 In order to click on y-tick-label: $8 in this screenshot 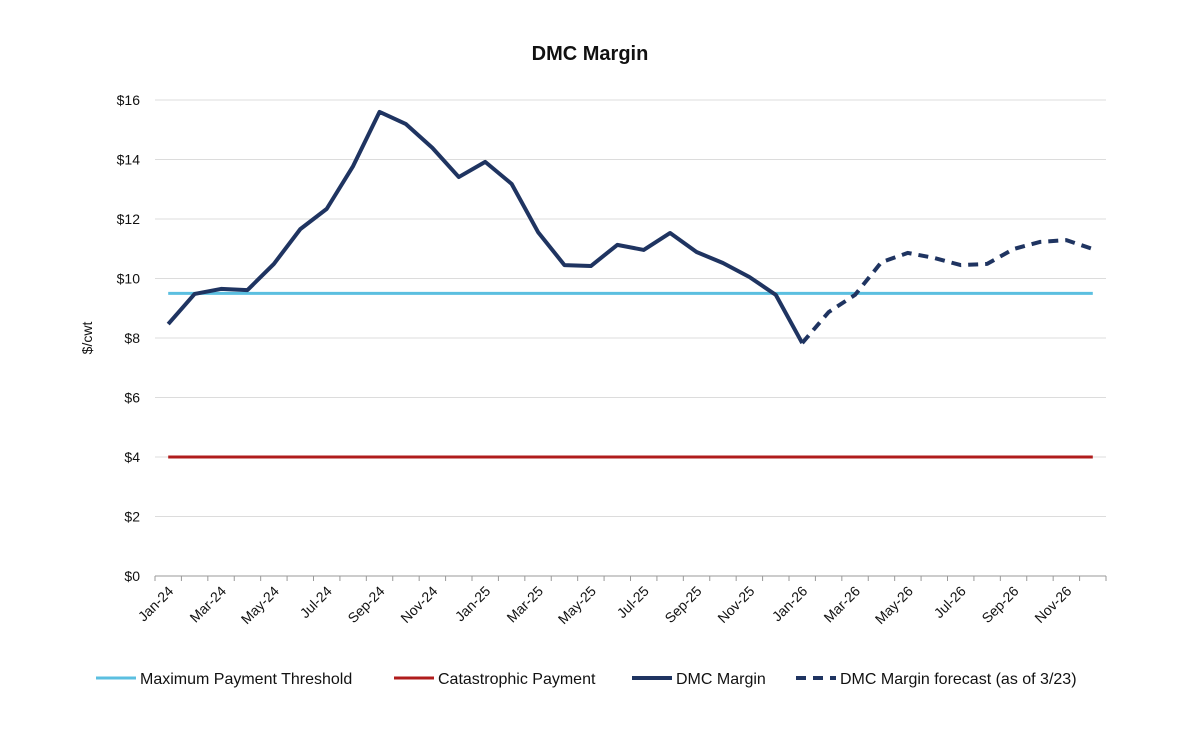, I will do `click(132, 338)`.